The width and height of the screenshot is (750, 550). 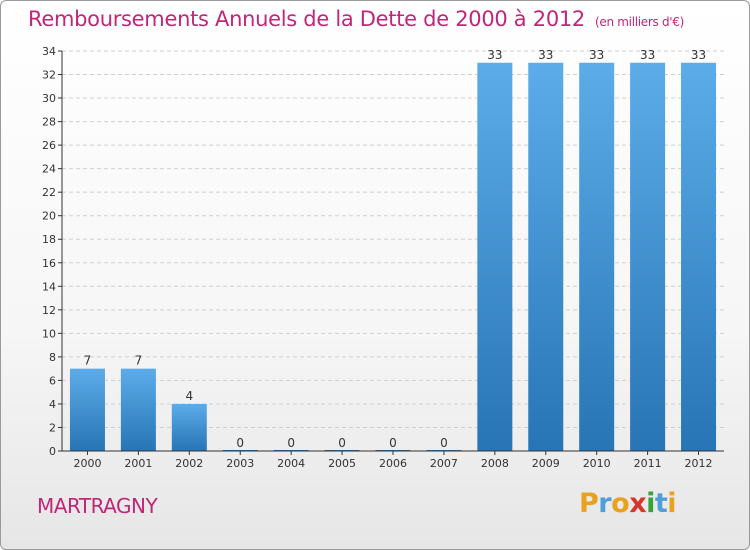 I want to click on y-tick-label: 10, so click(x=49, y=333).